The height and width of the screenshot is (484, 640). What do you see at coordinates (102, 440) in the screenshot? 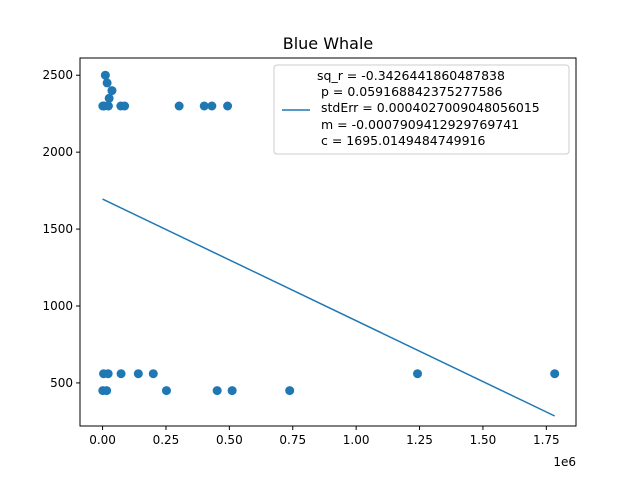
I see `x-tick-label: 0.00` at bounding box center [102, 440].